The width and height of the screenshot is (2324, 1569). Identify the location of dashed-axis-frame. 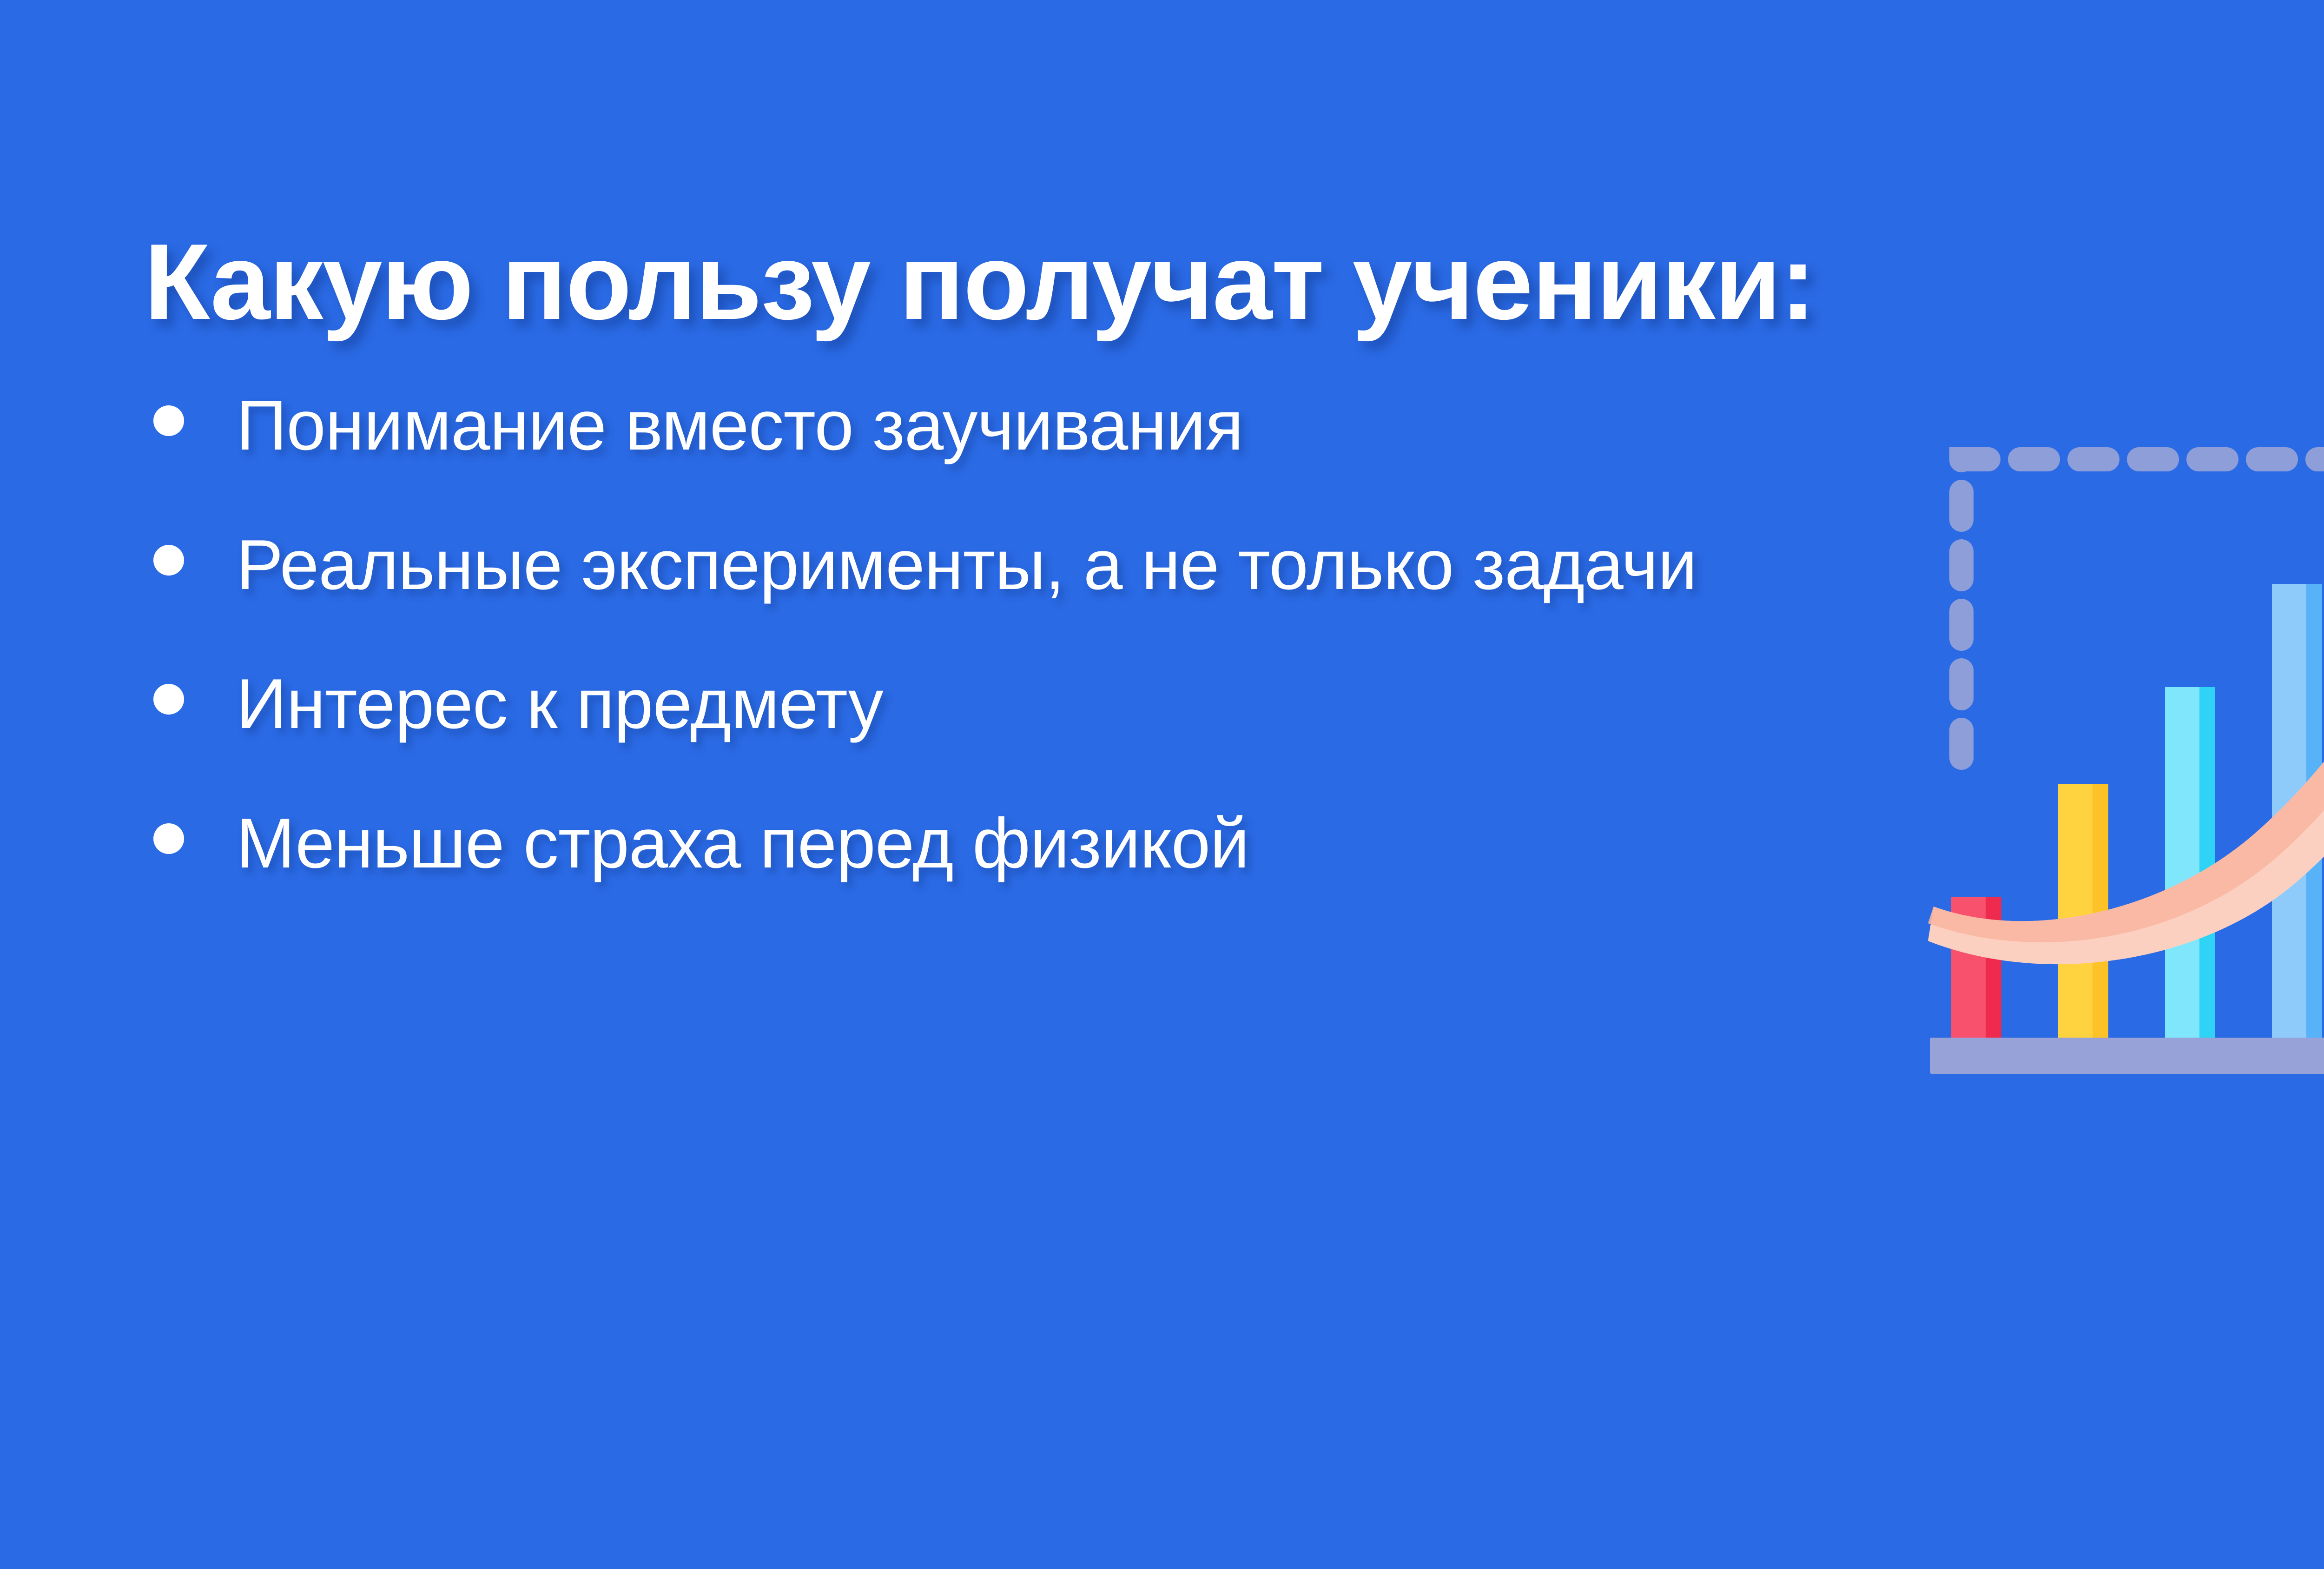
(2136, 608).